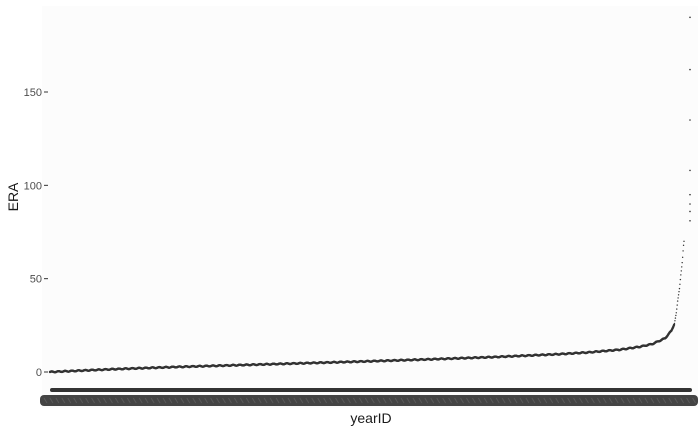 The width and height of the screenshot is (700, 432). I want to click on x-axis, so click(369, 397).